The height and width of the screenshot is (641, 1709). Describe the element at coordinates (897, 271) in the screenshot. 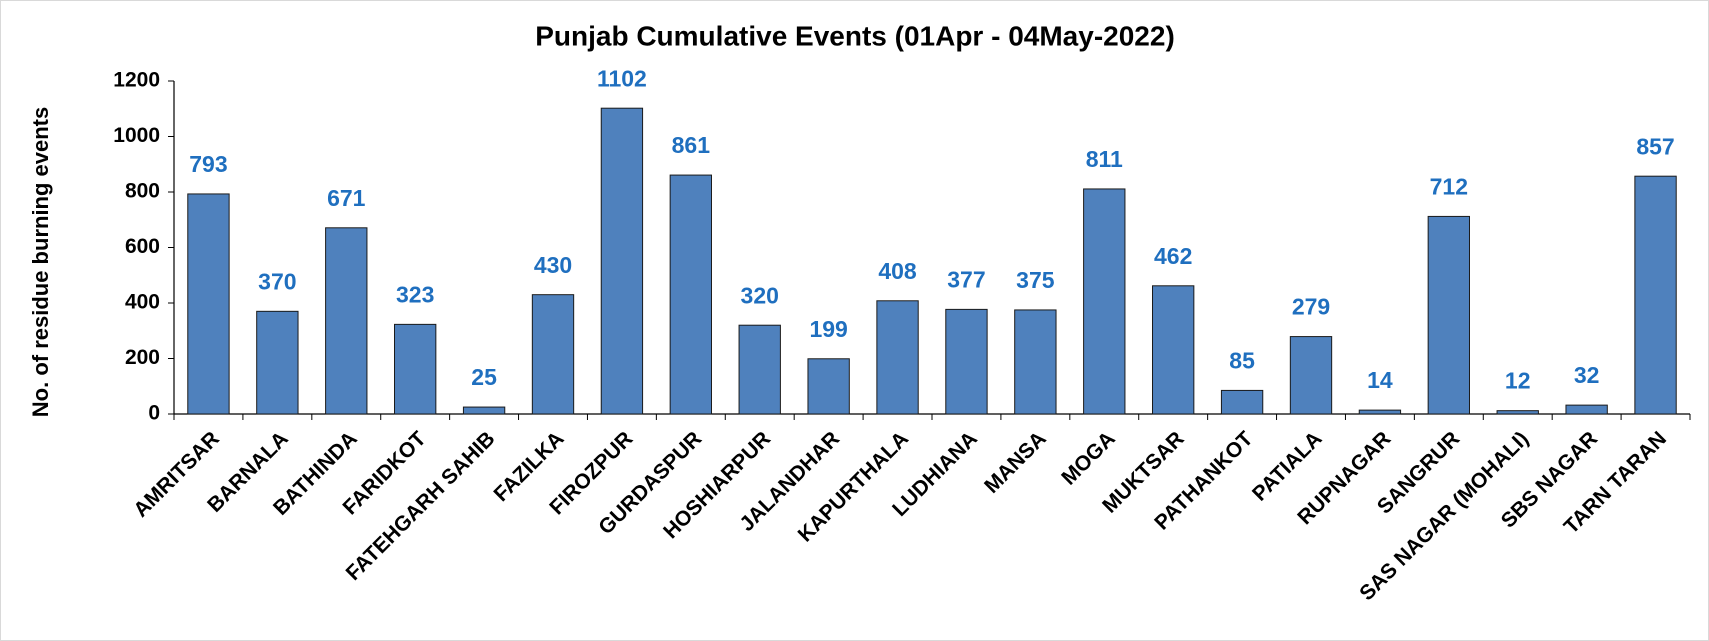

I see `data-label: 408` at that location.